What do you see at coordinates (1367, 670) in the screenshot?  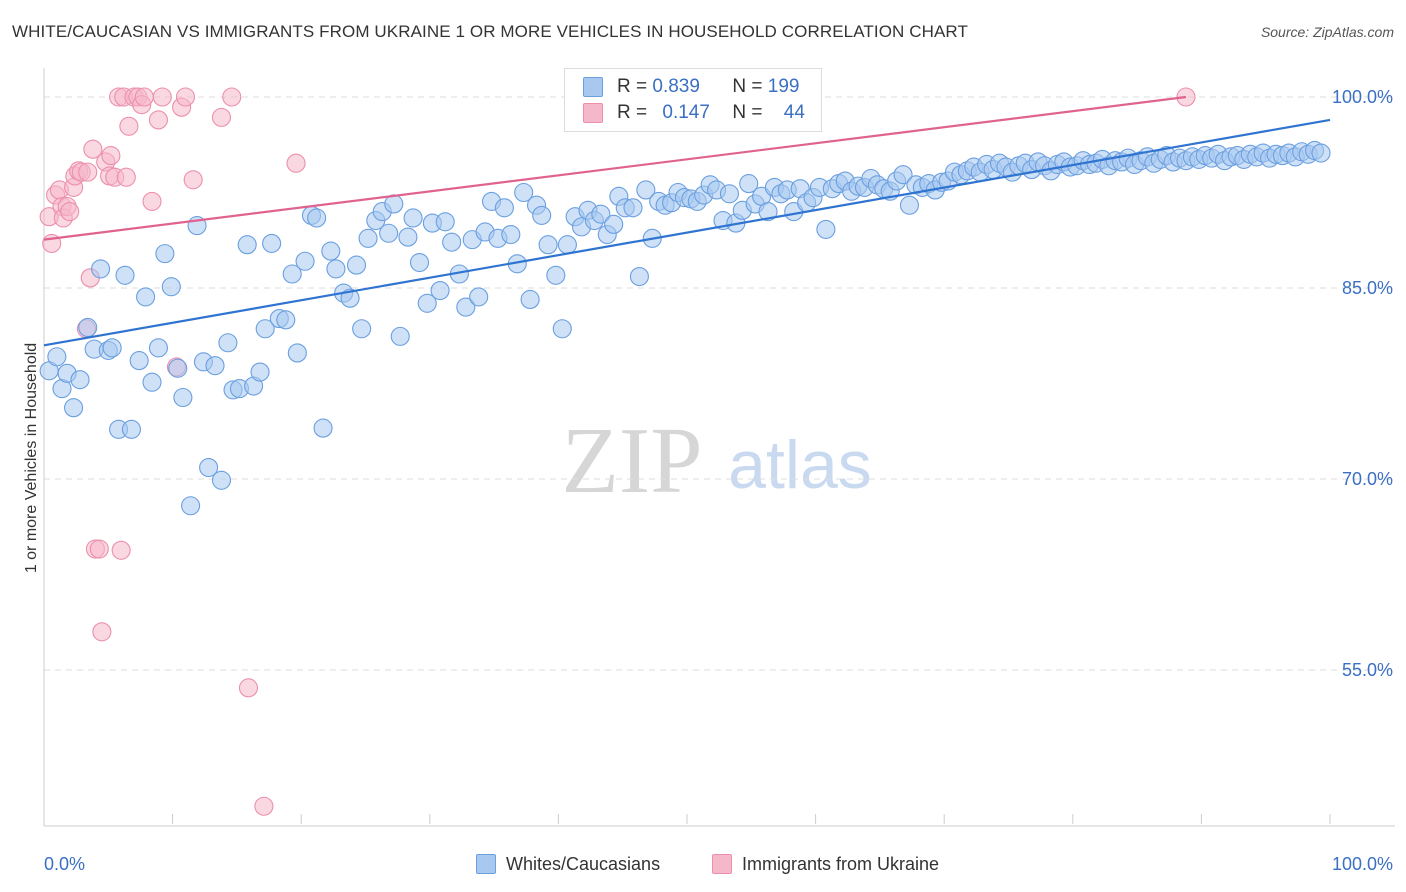 I see `y-tick-label: 55.0%` at bounding box center [1367, 670].